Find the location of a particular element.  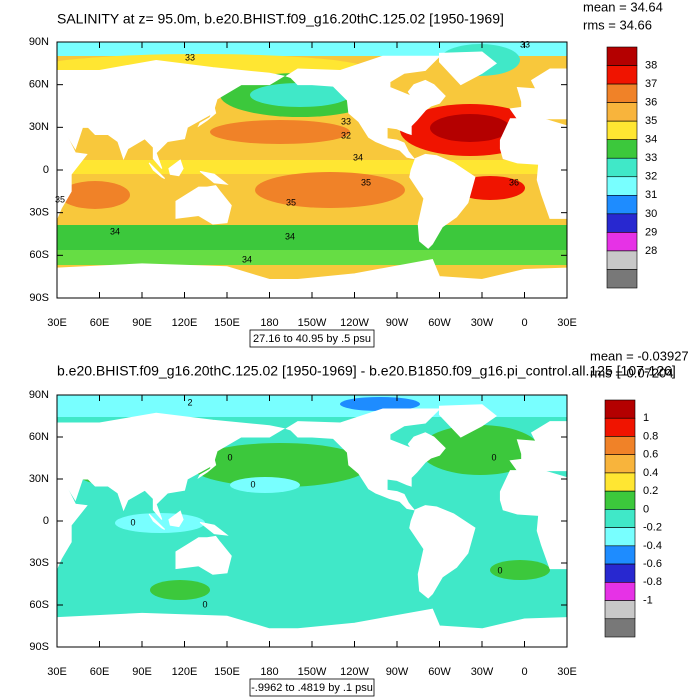

colorbar-label: 32 is located at coordinates (651, 177).